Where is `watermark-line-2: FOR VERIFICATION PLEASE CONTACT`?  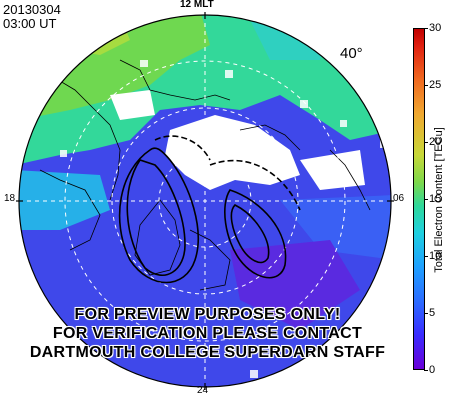
watermark-line-2: FOR VERIFICATION PLEASE CONTACT is located at coordinates (207, 333).